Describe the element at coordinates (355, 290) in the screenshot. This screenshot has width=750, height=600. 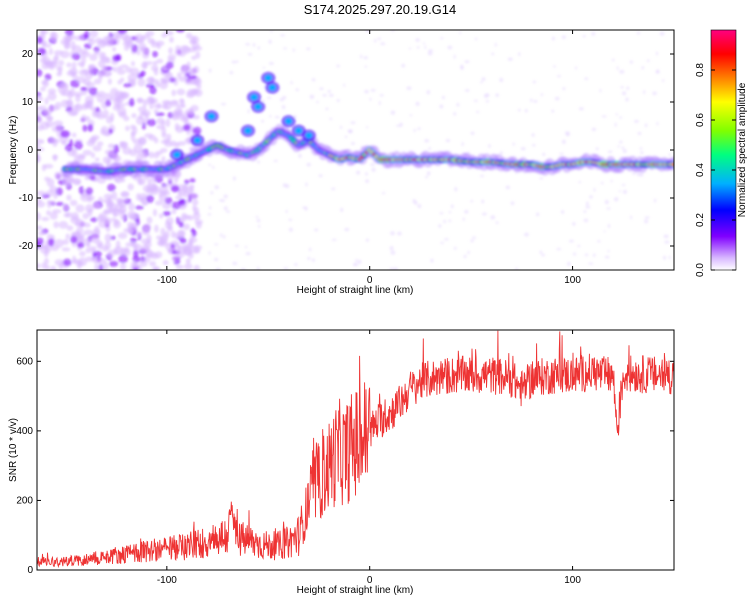
I see `spectrogram-x-label: Height of straight line (km)` at that location.